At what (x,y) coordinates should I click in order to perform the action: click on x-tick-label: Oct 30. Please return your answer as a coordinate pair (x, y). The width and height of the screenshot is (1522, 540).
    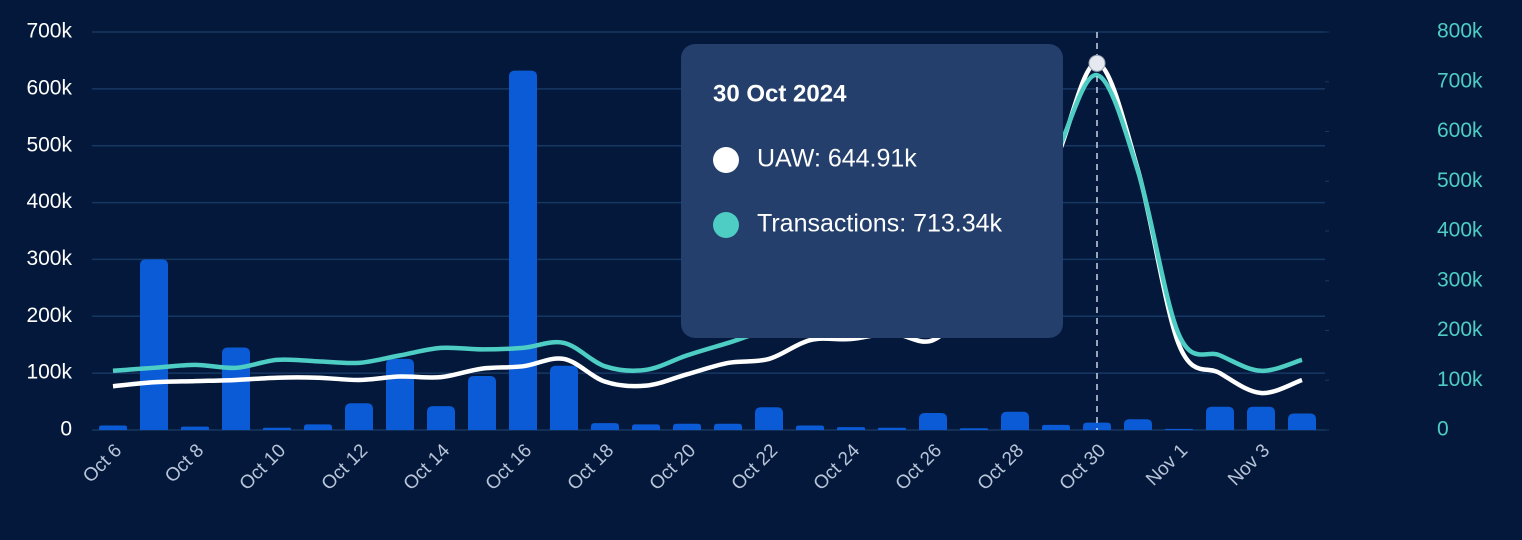
    Looking at the image, I should click on (1083, 467).